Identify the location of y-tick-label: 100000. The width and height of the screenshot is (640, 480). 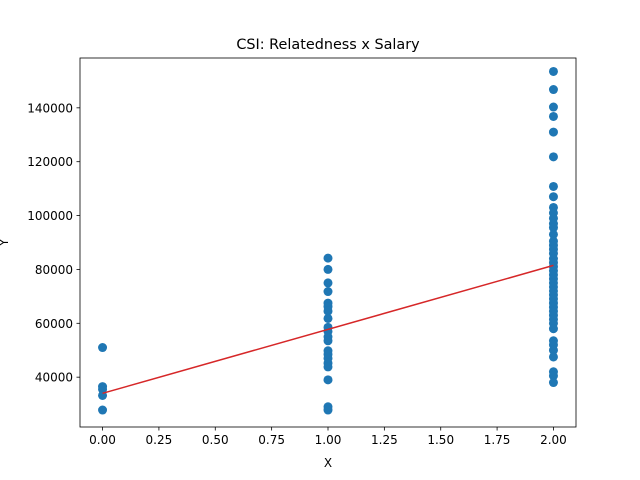
(50, 216).